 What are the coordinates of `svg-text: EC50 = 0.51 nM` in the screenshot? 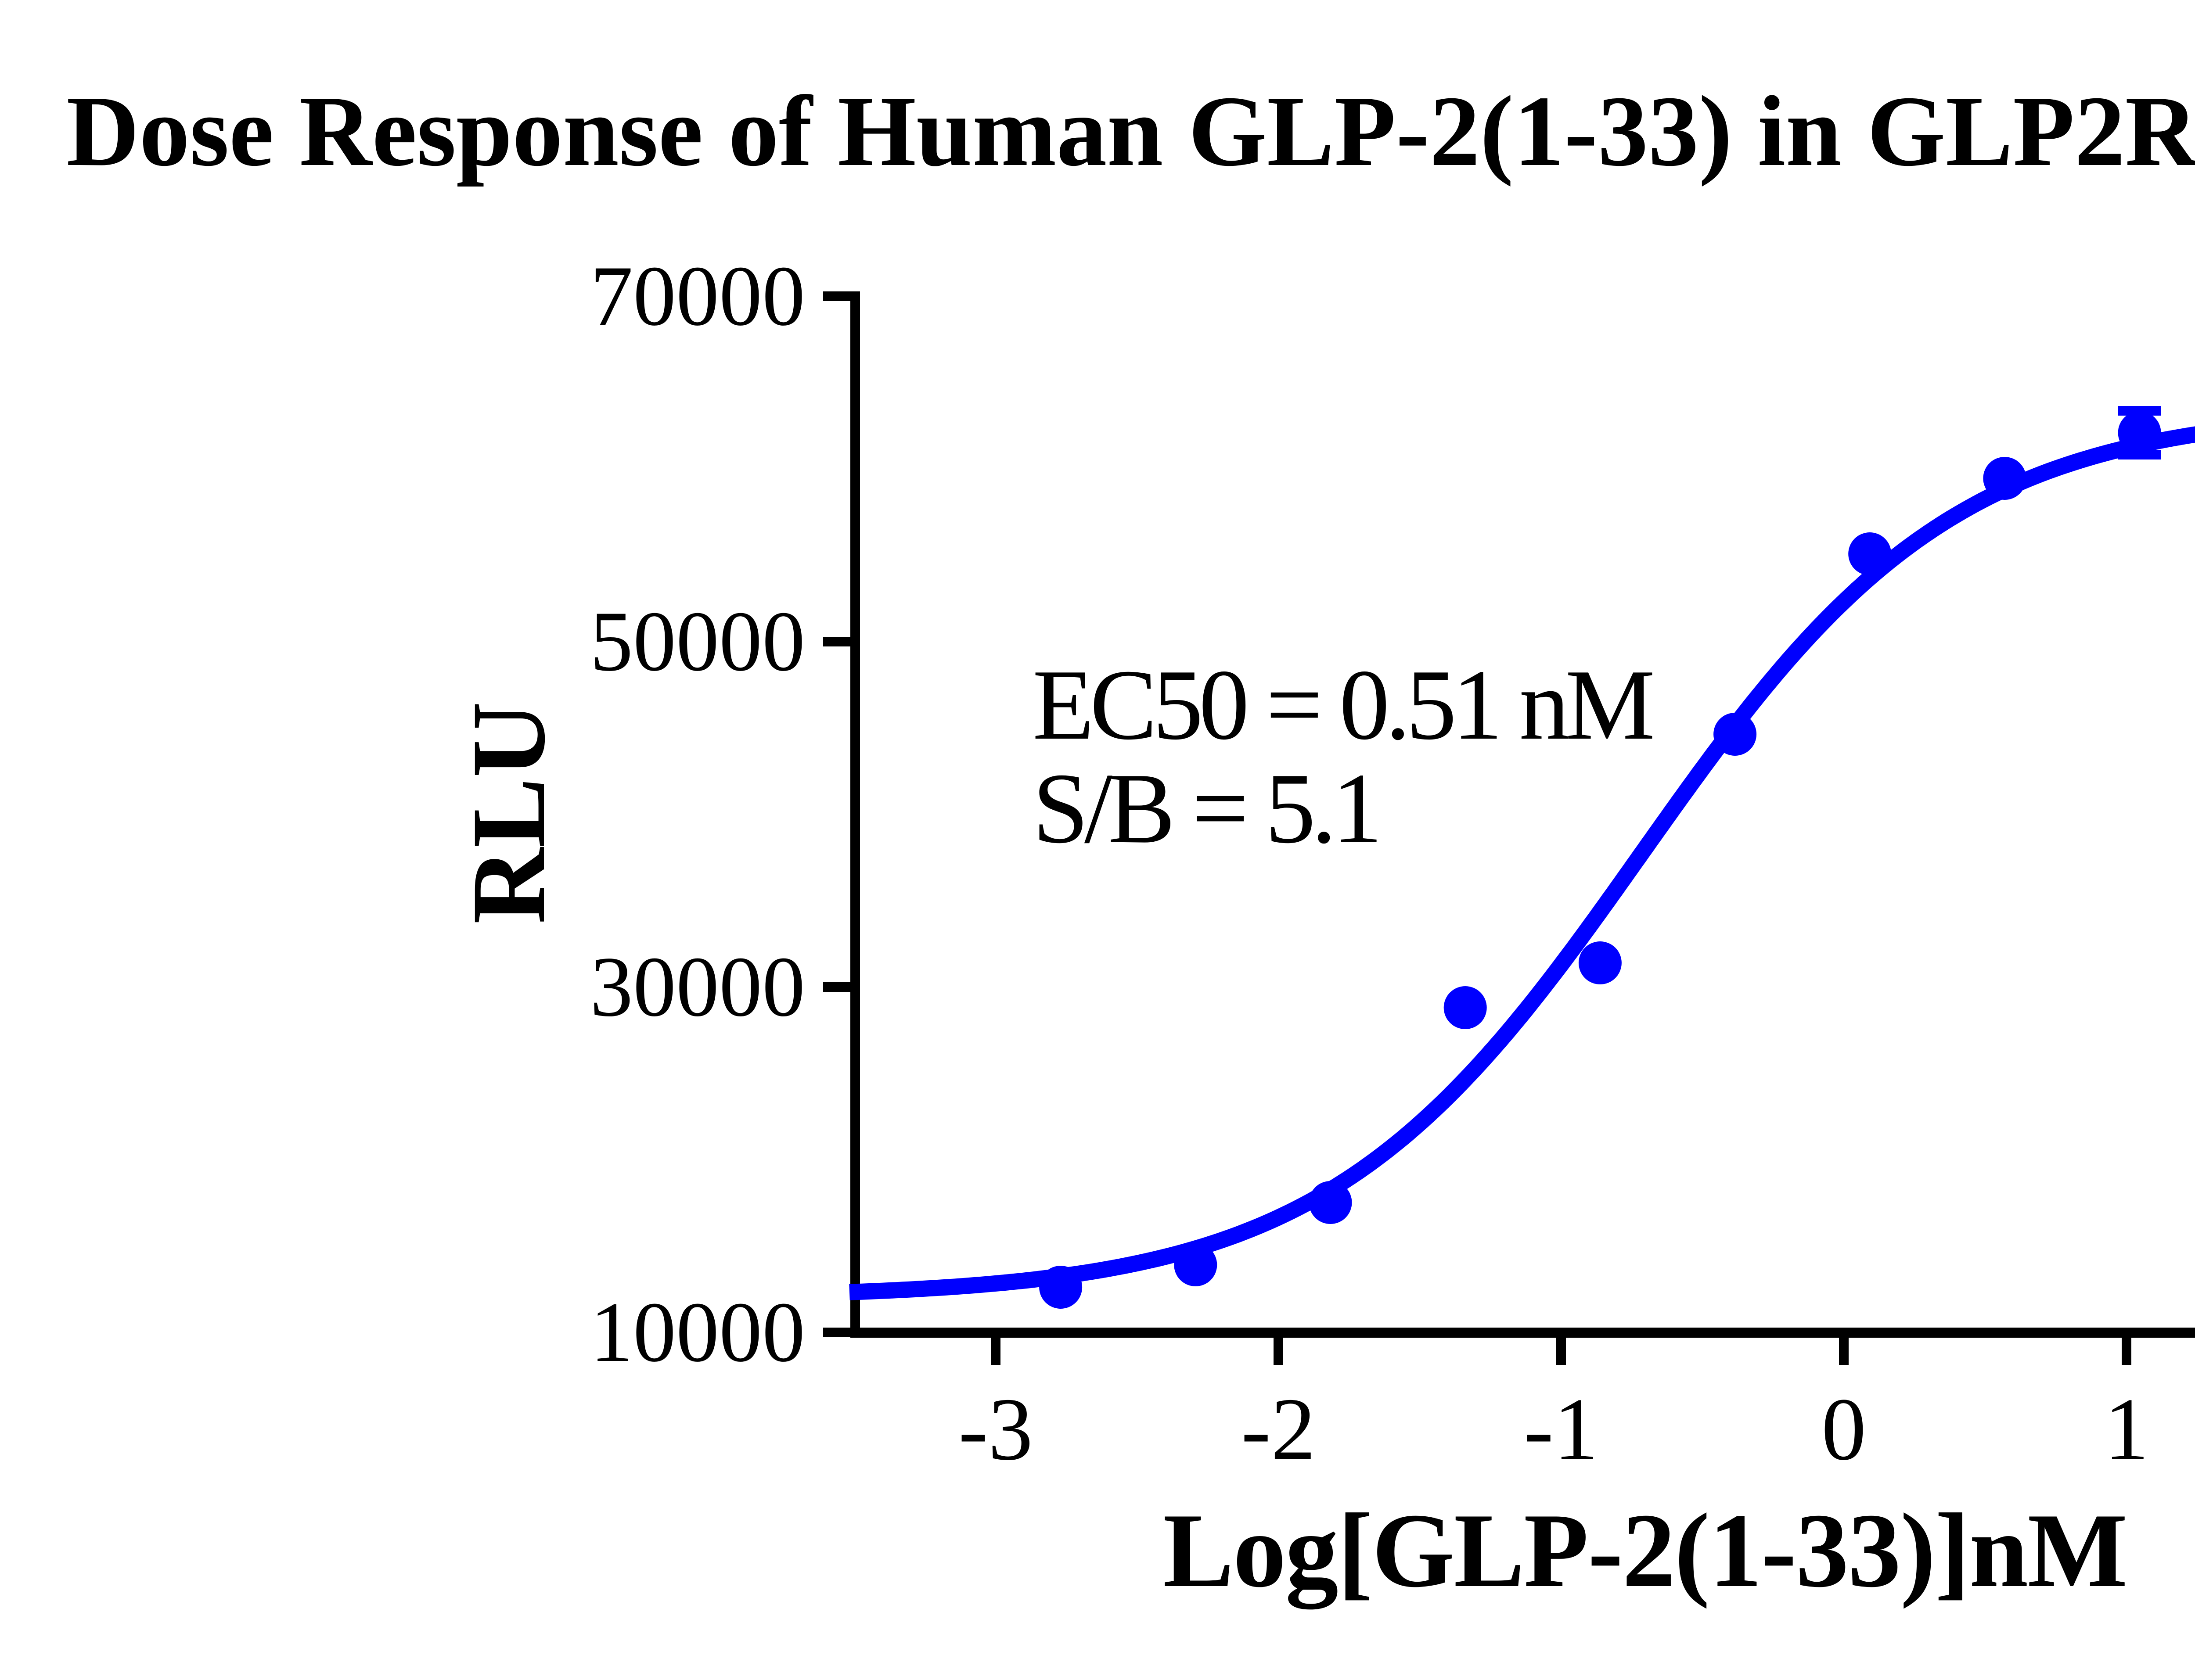 It's located at (1342, 705).